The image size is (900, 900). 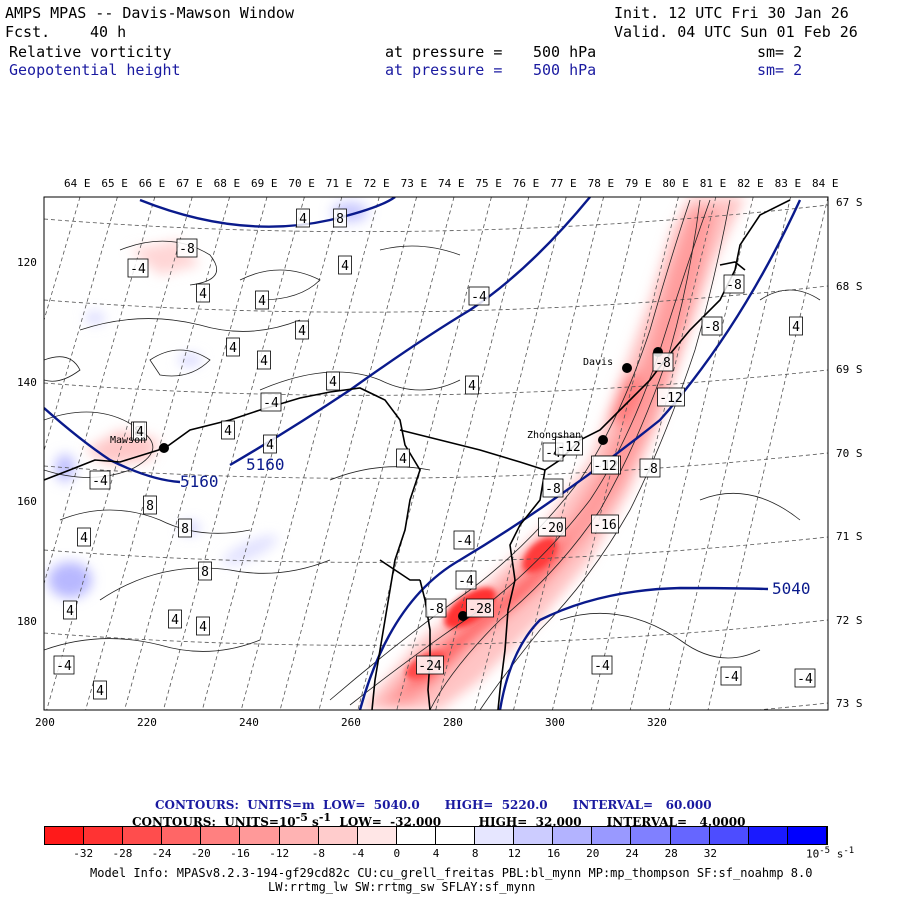 What do you see at coordinates (313, 822) in the screenshot?
I see `vort-info-b: s` at bounding box center [313, 822].